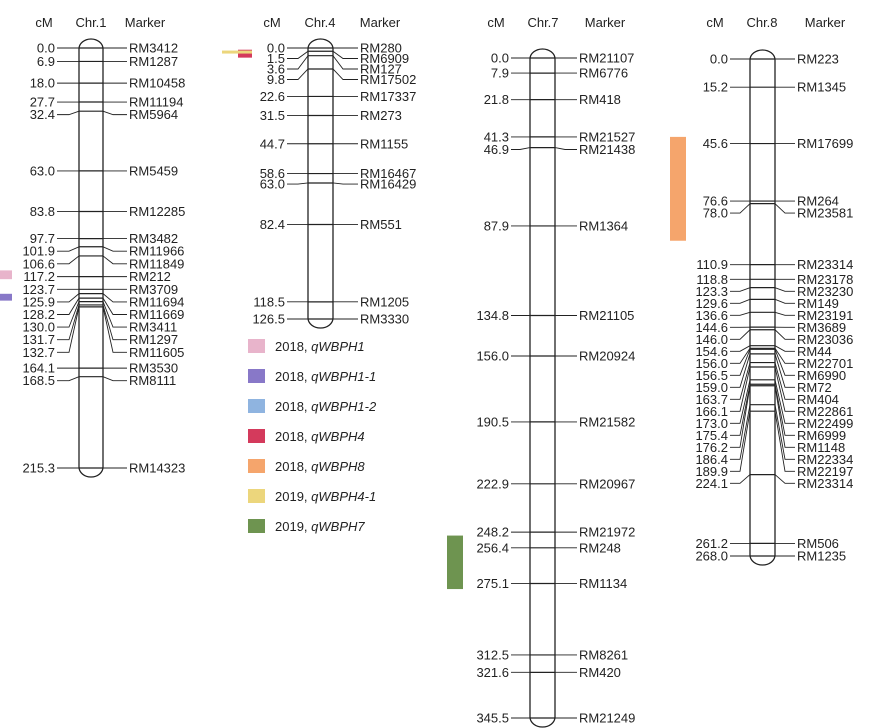 The height and width of the screenshot is (728, 869). Describe the element at coordinates (607, 421) in the screenshot. I see `marker-name: RM21582` at that location.